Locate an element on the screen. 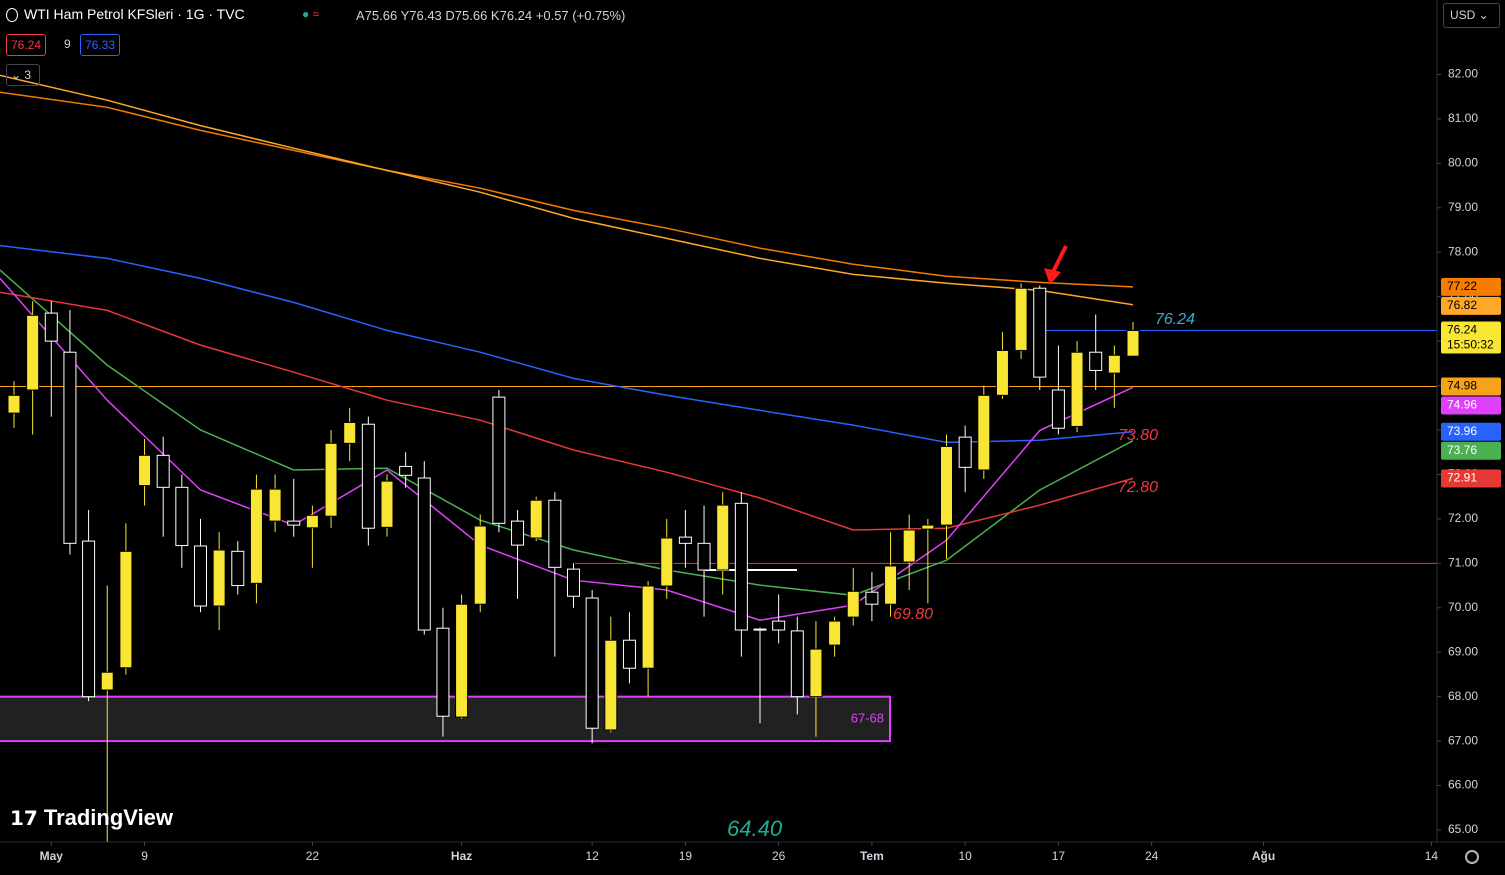 The width and height of the screenshot is (1505, 875). collapsed-count: 3 is located at coordinates (28, 75).